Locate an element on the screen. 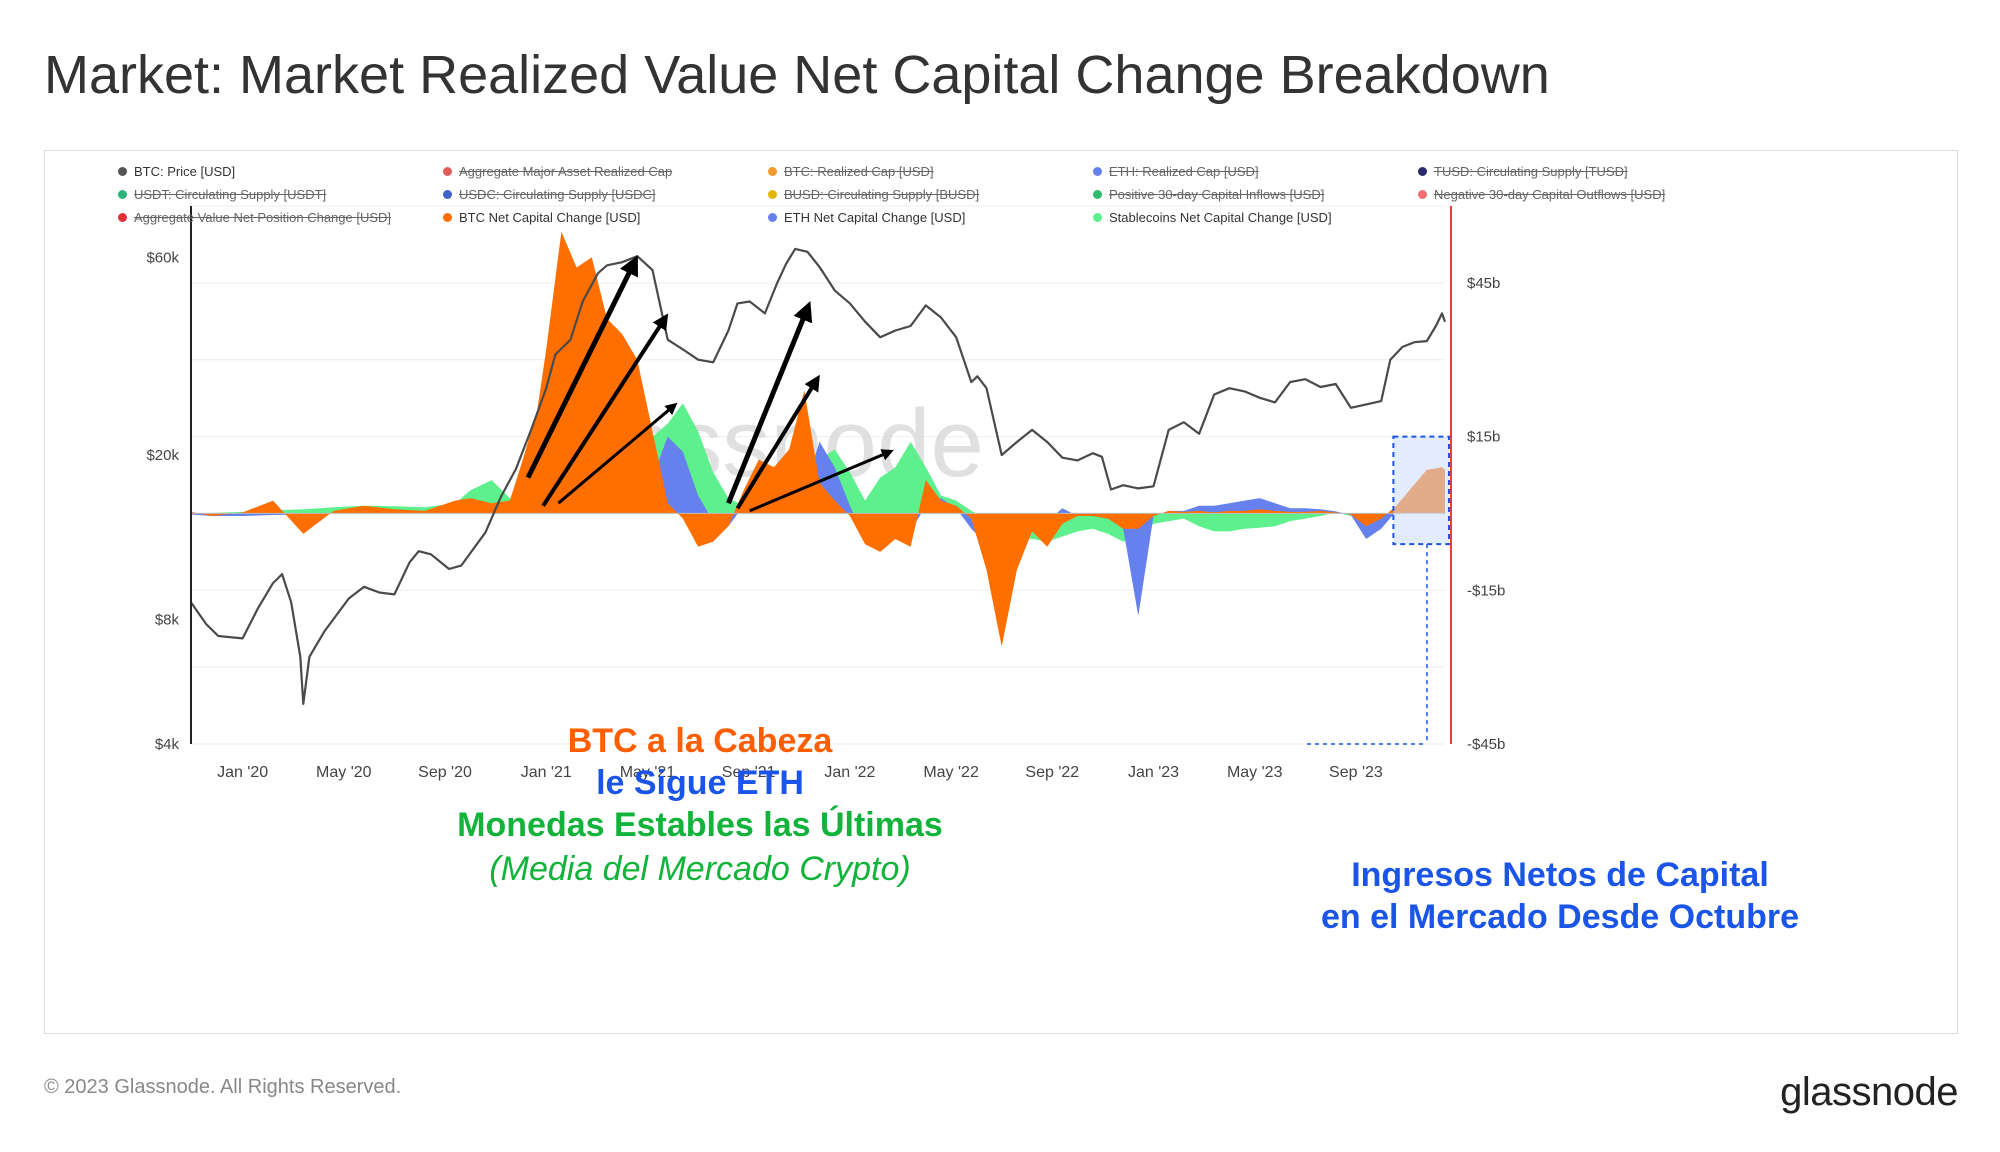 The image size is (2000, 1152). x-tick-label: Sep '22 is located at coordinates (1052, 772).